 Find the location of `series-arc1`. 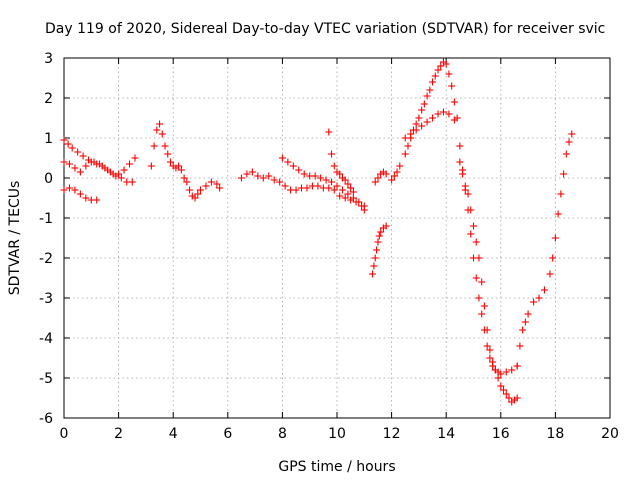

series-arc1 is located at coordinates (98, 161).